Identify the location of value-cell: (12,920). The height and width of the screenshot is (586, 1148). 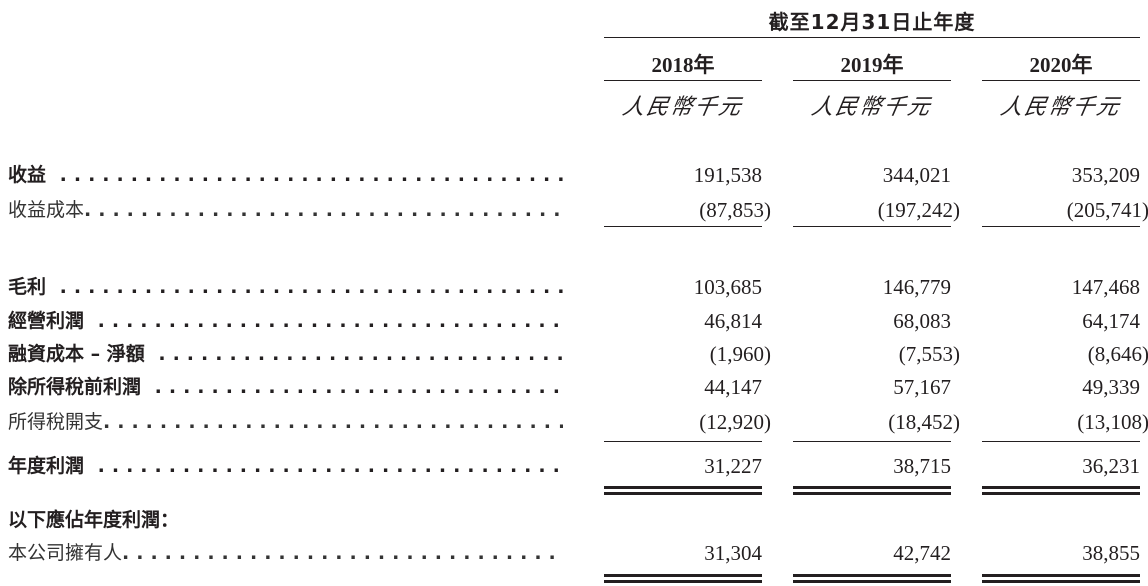
(735, 422).